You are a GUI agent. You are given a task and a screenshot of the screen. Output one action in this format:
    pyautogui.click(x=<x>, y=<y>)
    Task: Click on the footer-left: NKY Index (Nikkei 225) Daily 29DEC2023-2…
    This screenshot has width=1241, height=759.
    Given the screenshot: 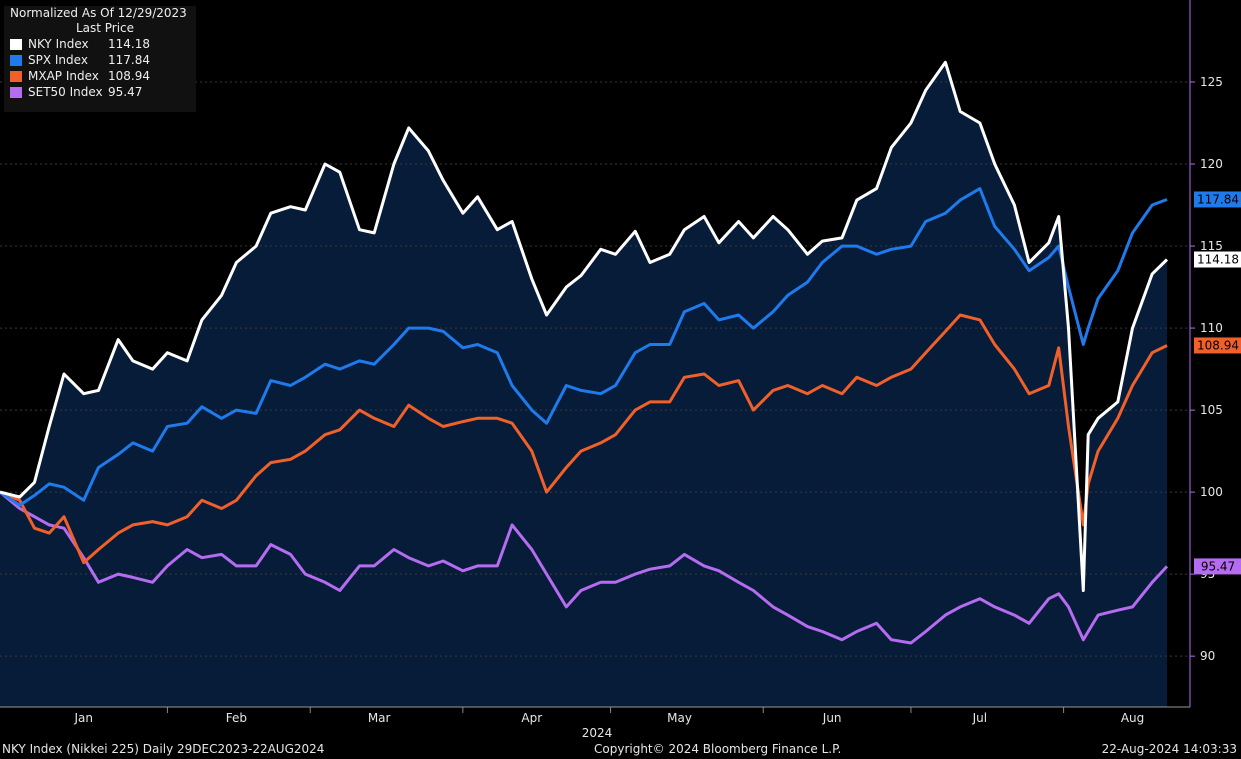 What is the action you would take?
    pyautogui.click(x=163, y=749)
    